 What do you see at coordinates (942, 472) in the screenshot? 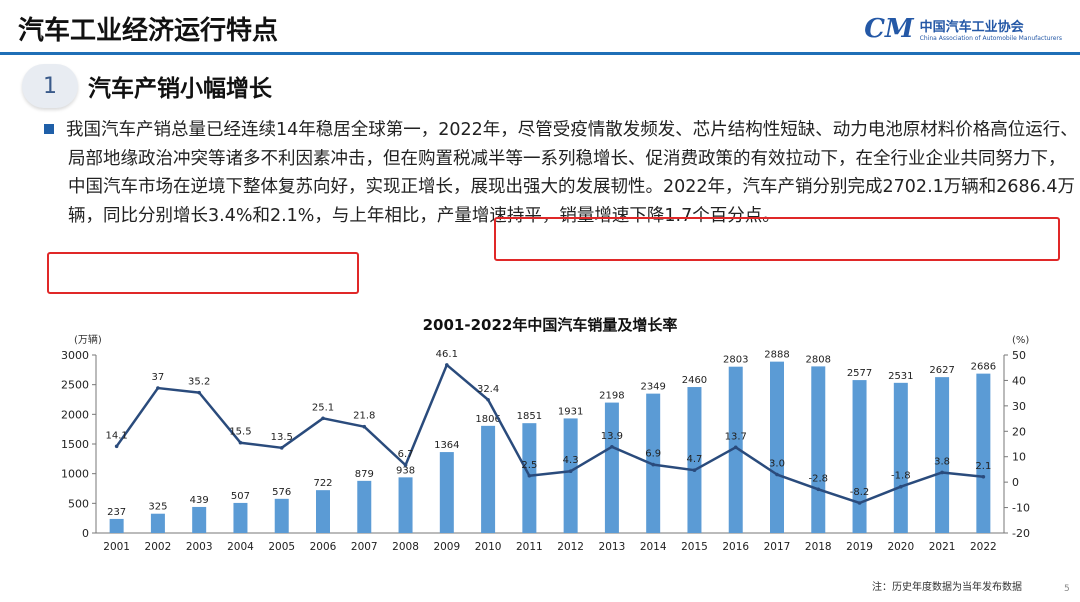
I see `growth-point-2021` at bounding box center [942, 472].